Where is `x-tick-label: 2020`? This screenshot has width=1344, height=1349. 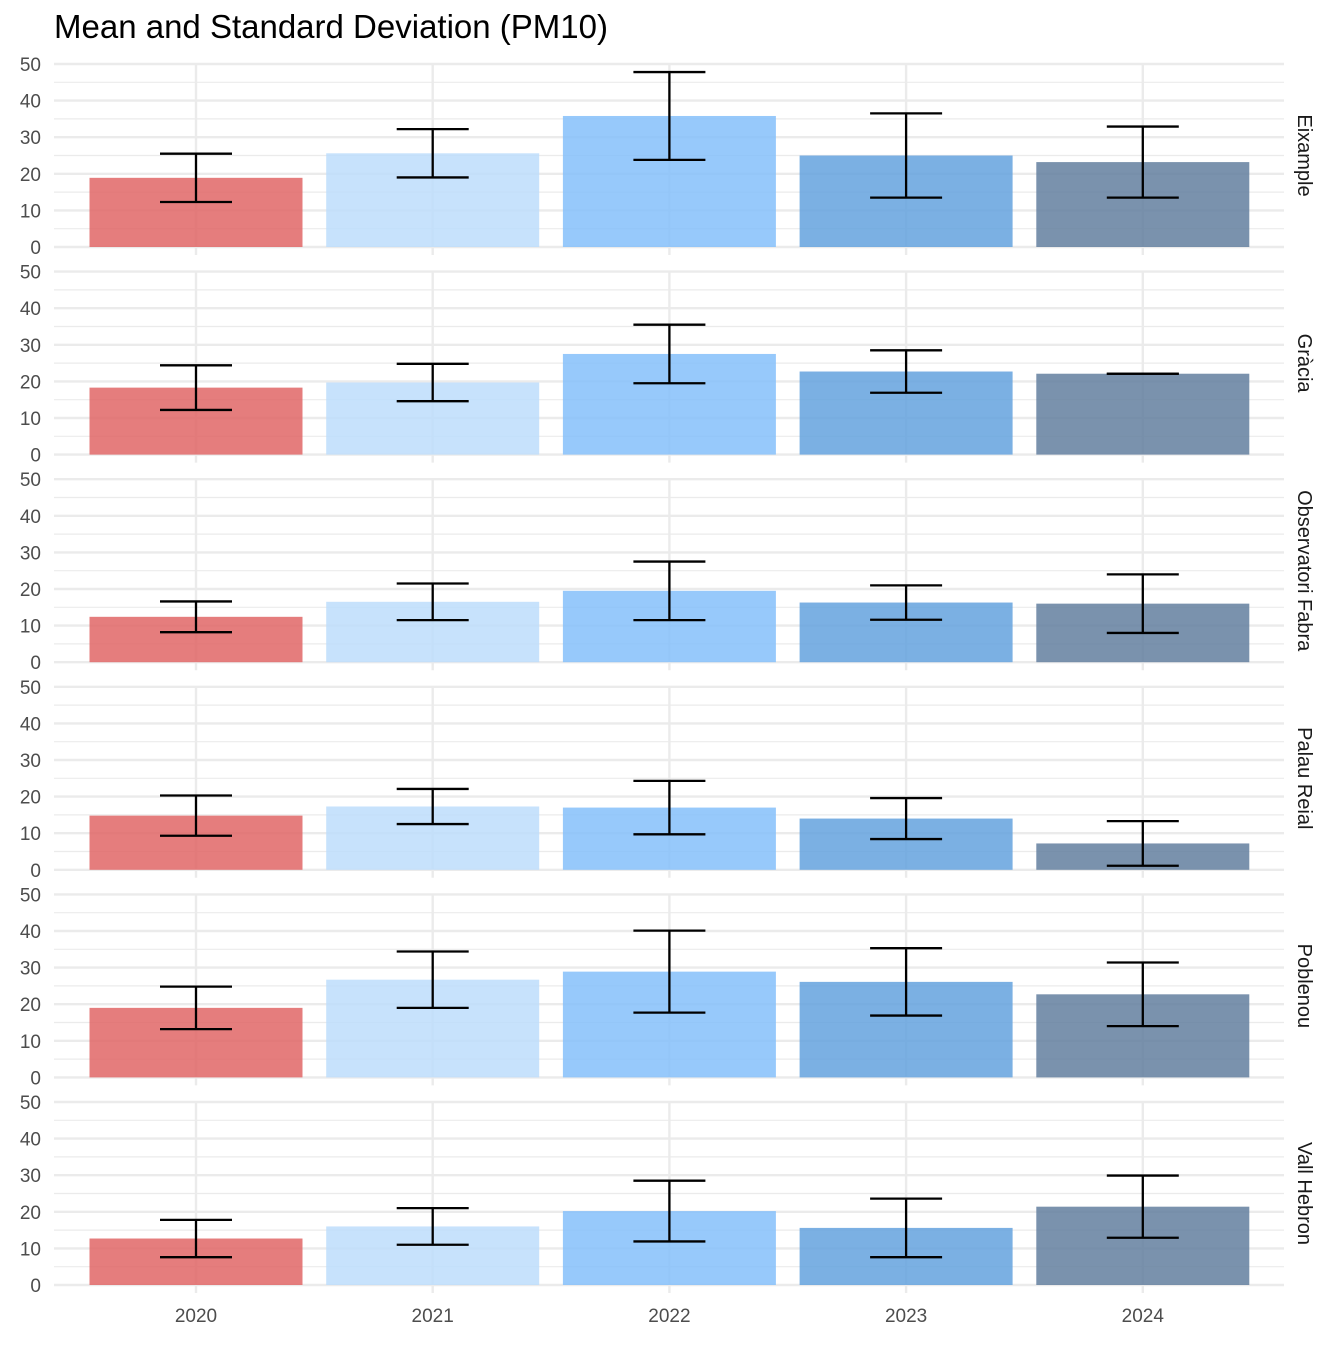
x-tick-label: 2020 is located at coordinates (196, 1316).